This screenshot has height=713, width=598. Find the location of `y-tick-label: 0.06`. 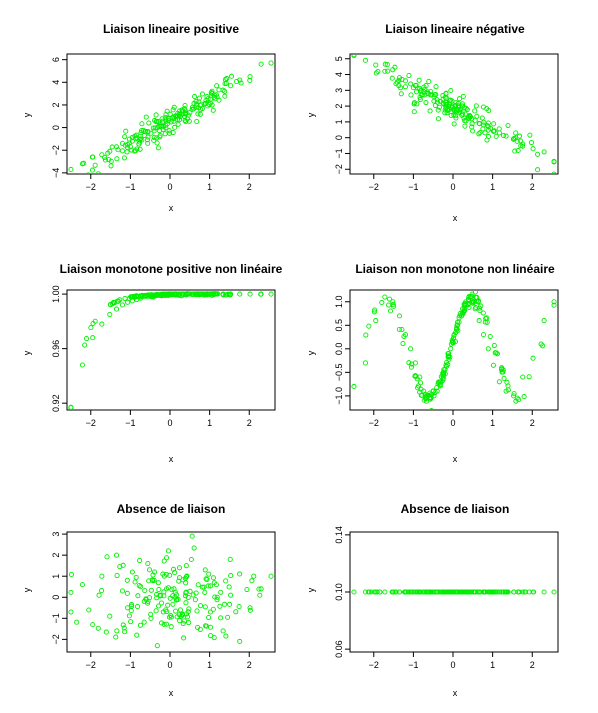

y-tick-label: 0.06 is located at coordinates (339, 649).